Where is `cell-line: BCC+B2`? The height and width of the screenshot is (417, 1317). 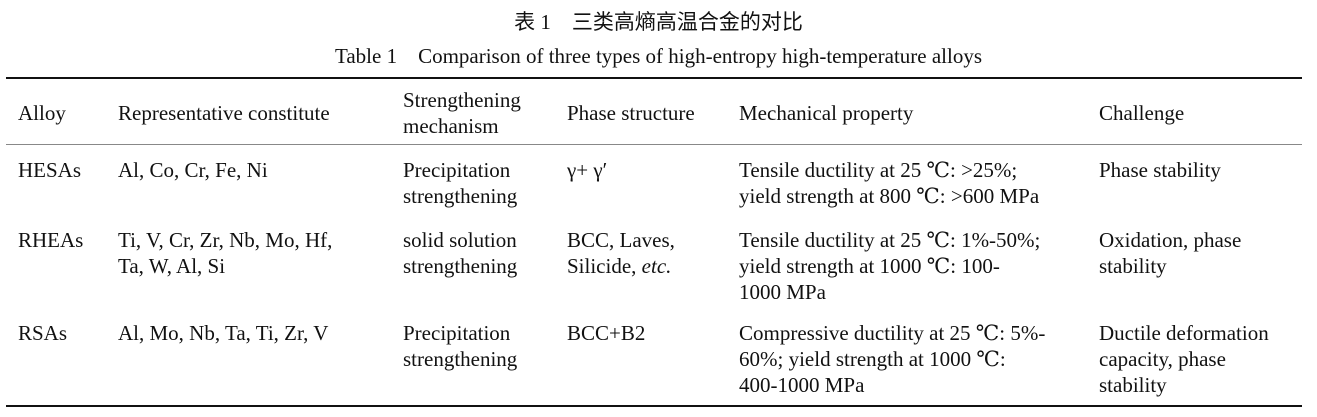
cell-line: BCC+B2 is located at coordinates (606, 333).